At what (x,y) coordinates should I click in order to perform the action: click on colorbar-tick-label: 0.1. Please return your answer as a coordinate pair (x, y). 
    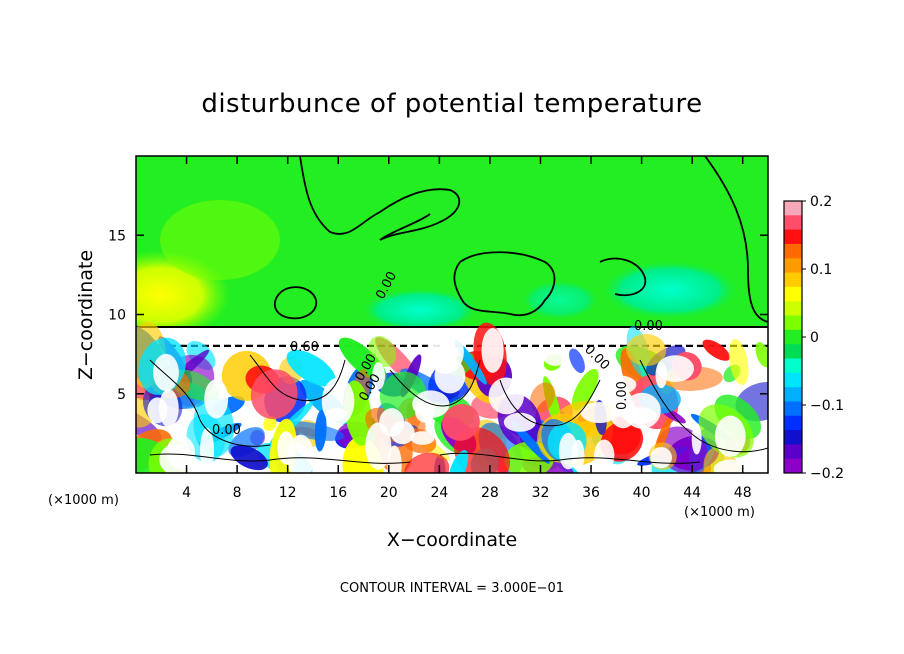
    Looking at the image, I should click on (821, 270).